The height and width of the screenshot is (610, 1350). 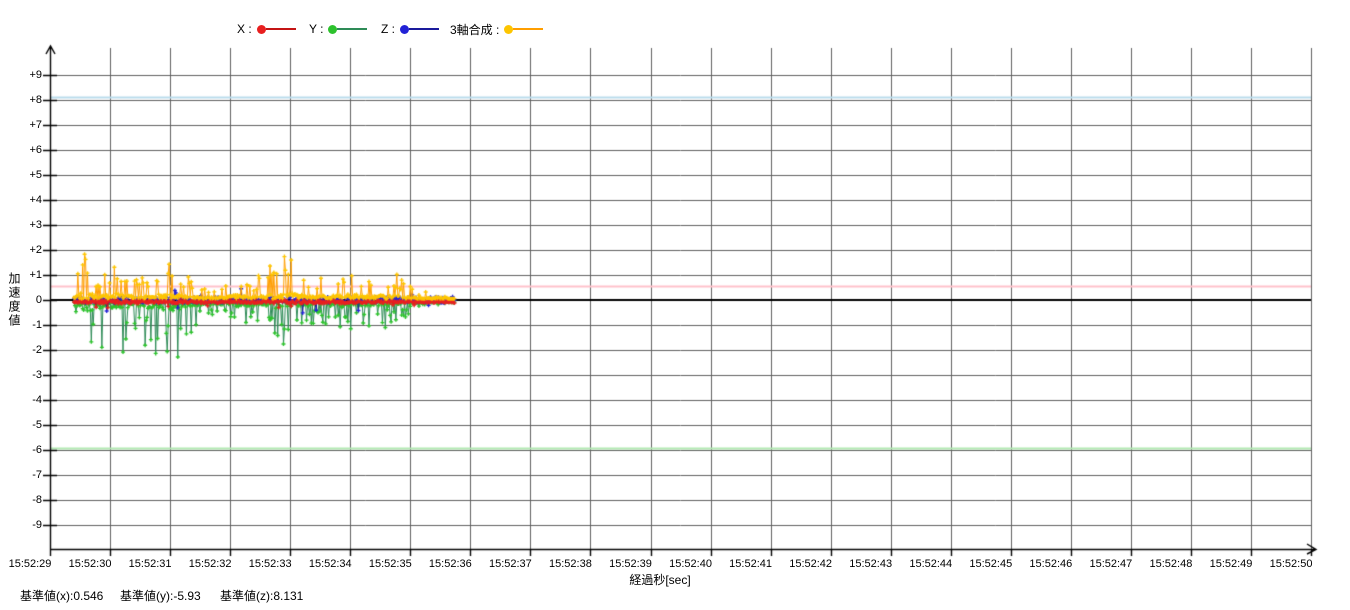 I want to click on x-tick-label: 15:52:41, so click(x=750, y=564).